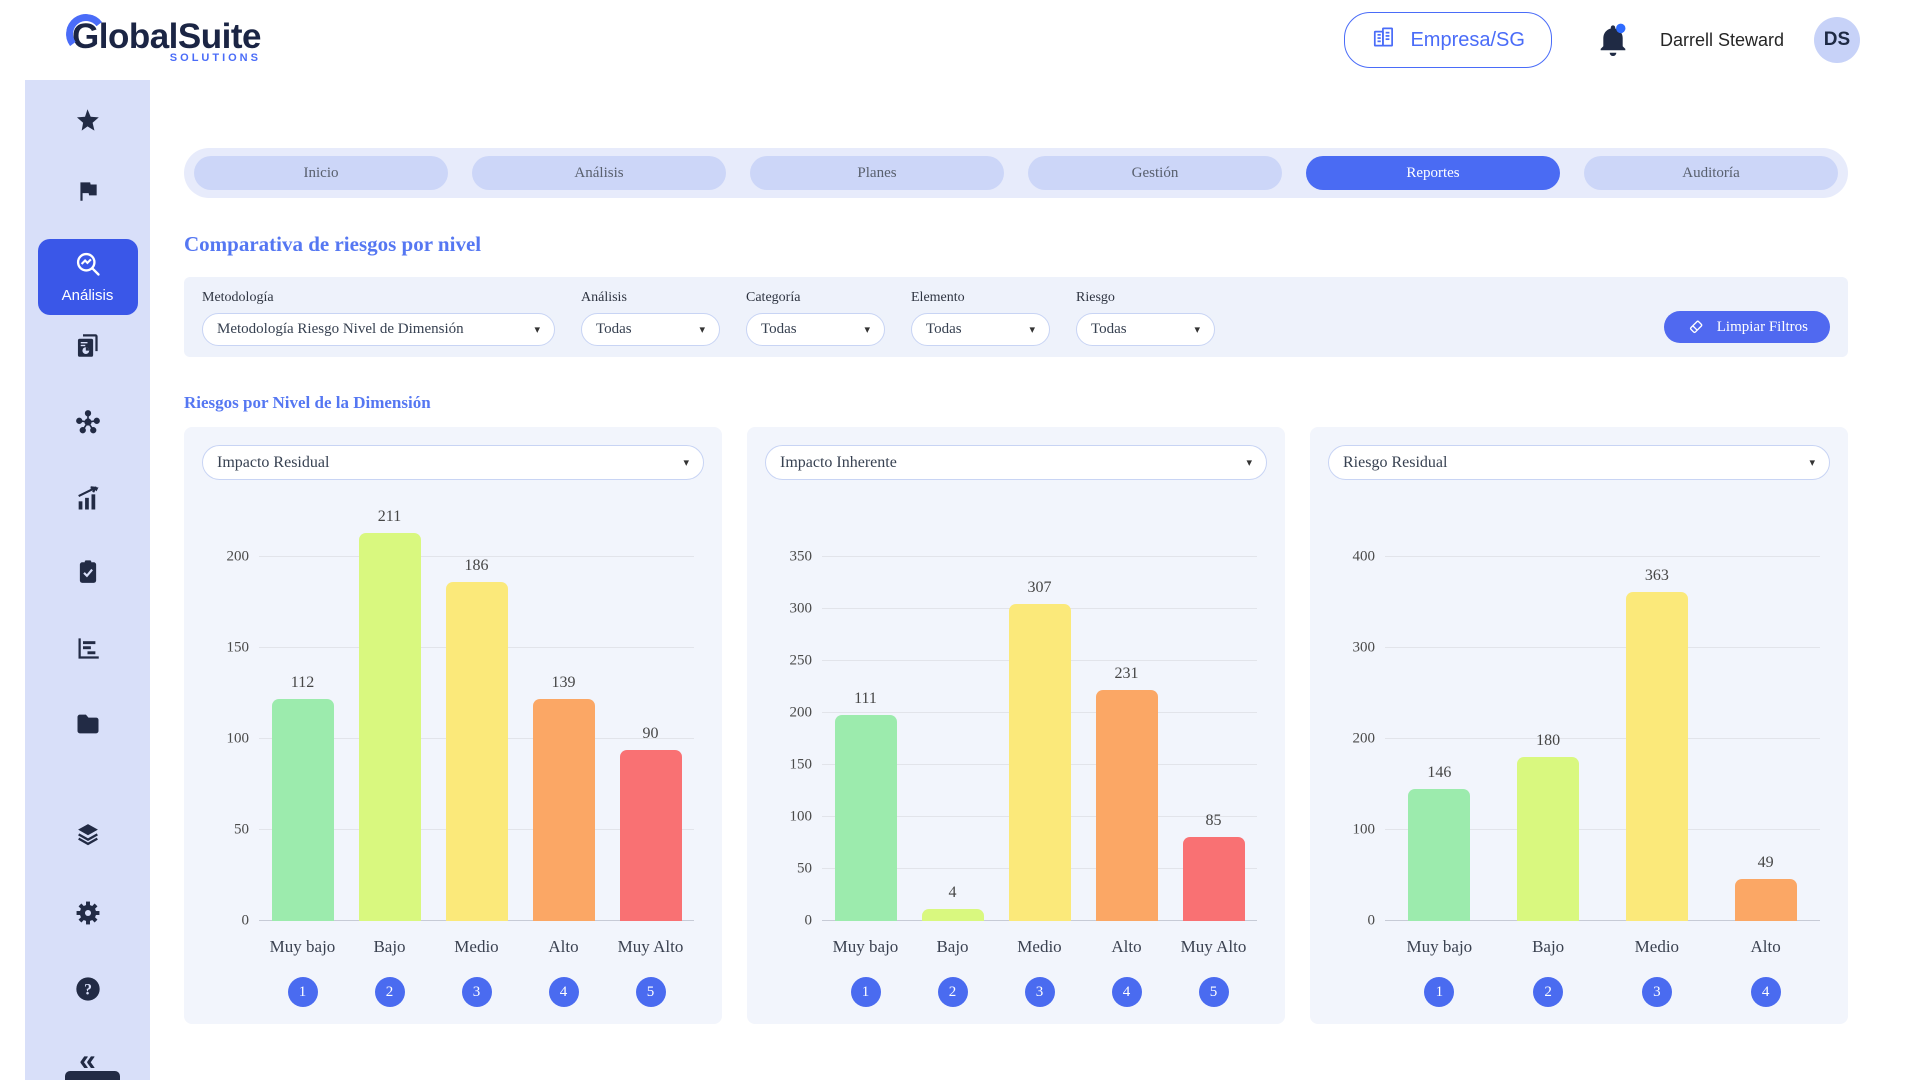 The height and width of the screenshot is (1080, 1920). I want to click on level-badge: 1, so click(302, 992).